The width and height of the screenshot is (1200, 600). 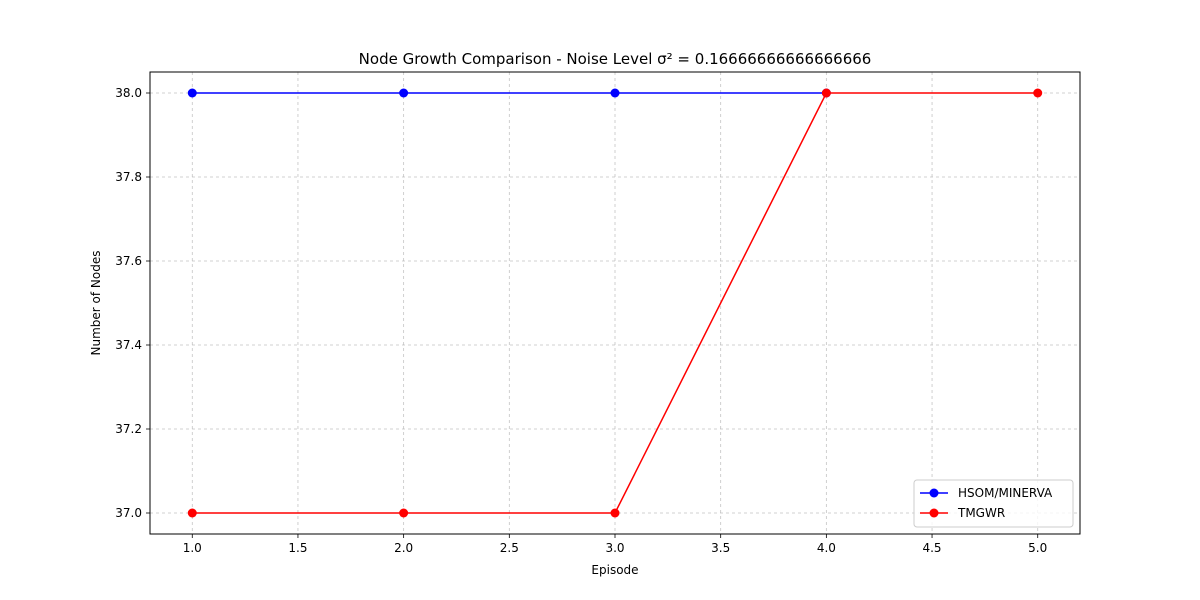 I want to click on x-tick-label: 2.0, so click(x=403, y=548).